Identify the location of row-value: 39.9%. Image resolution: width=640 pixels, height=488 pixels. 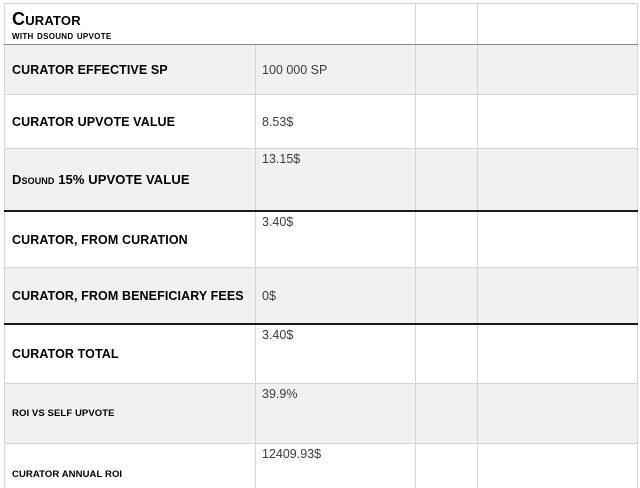
(335, 413).